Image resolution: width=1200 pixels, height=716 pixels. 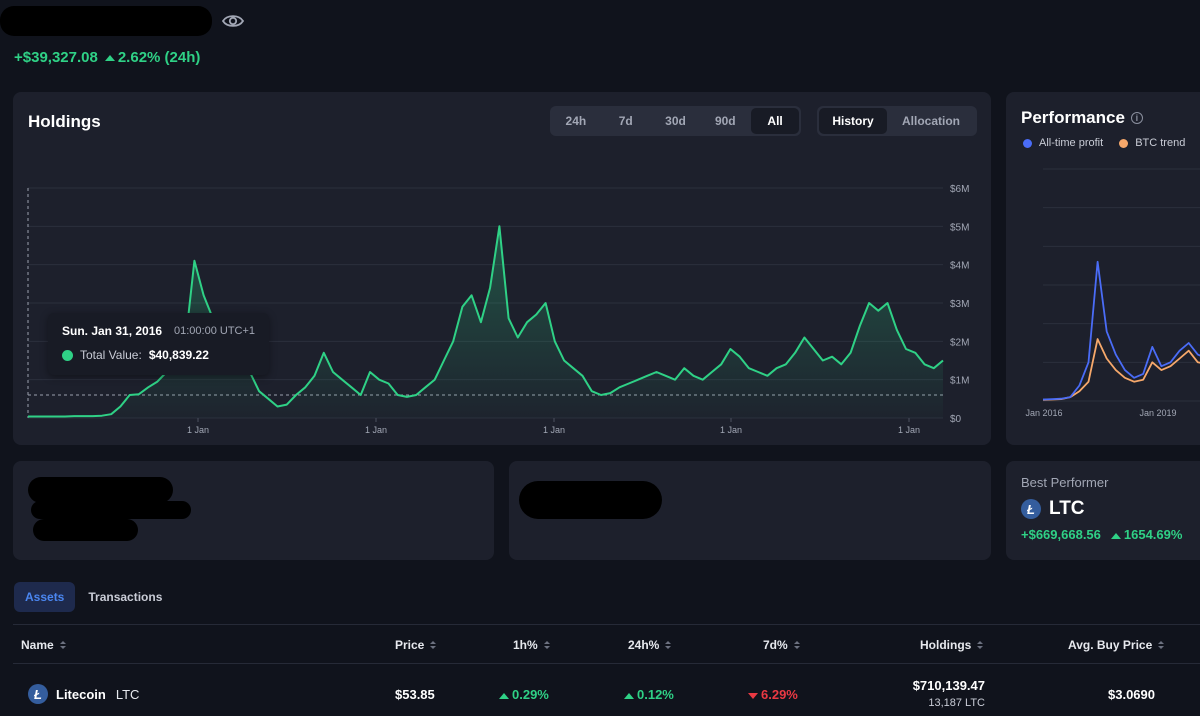 What do you see at coordinates (576, 121) in the screenshot?
I see `range-24h-button: 24h` at bounding box center [576, 121].